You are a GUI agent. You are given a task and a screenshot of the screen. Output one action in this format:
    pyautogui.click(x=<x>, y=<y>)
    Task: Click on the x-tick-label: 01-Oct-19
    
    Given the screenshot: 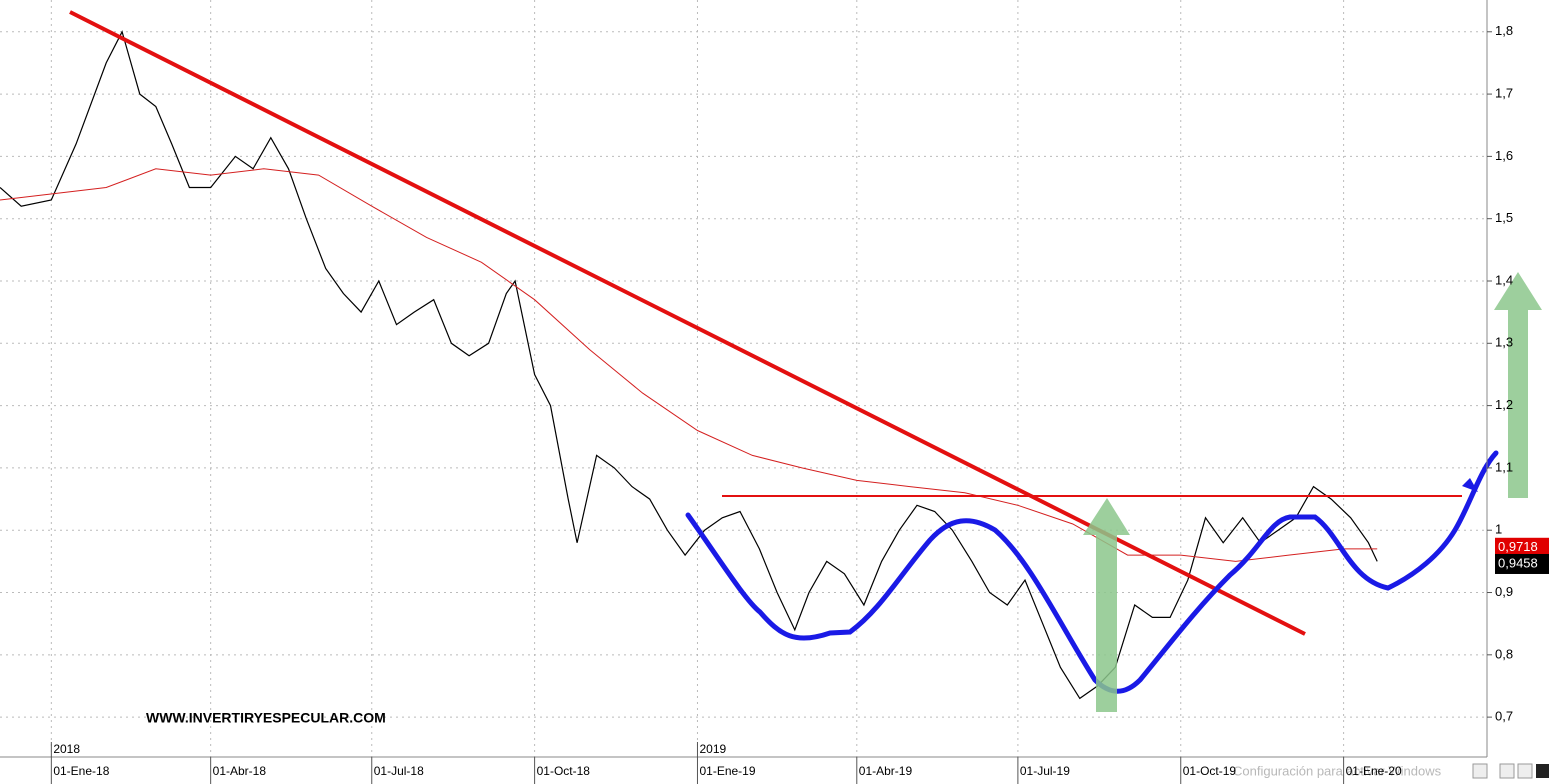 What is the action you would take?
    pyautogui.click(x=1210, y=771)
    